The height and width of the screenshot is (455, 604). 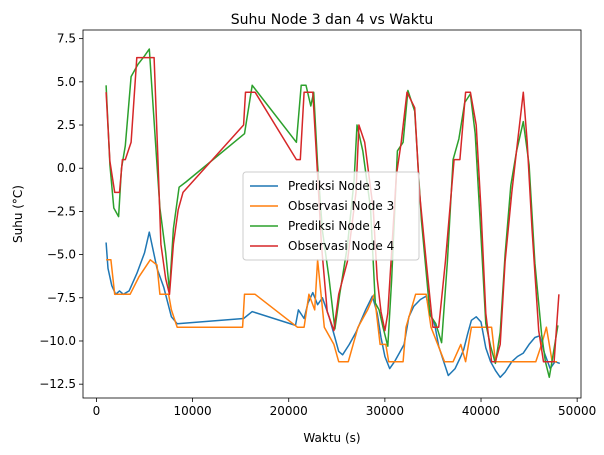 I want to click on y-tick-label: −5.0, so click(x=61, y=255).